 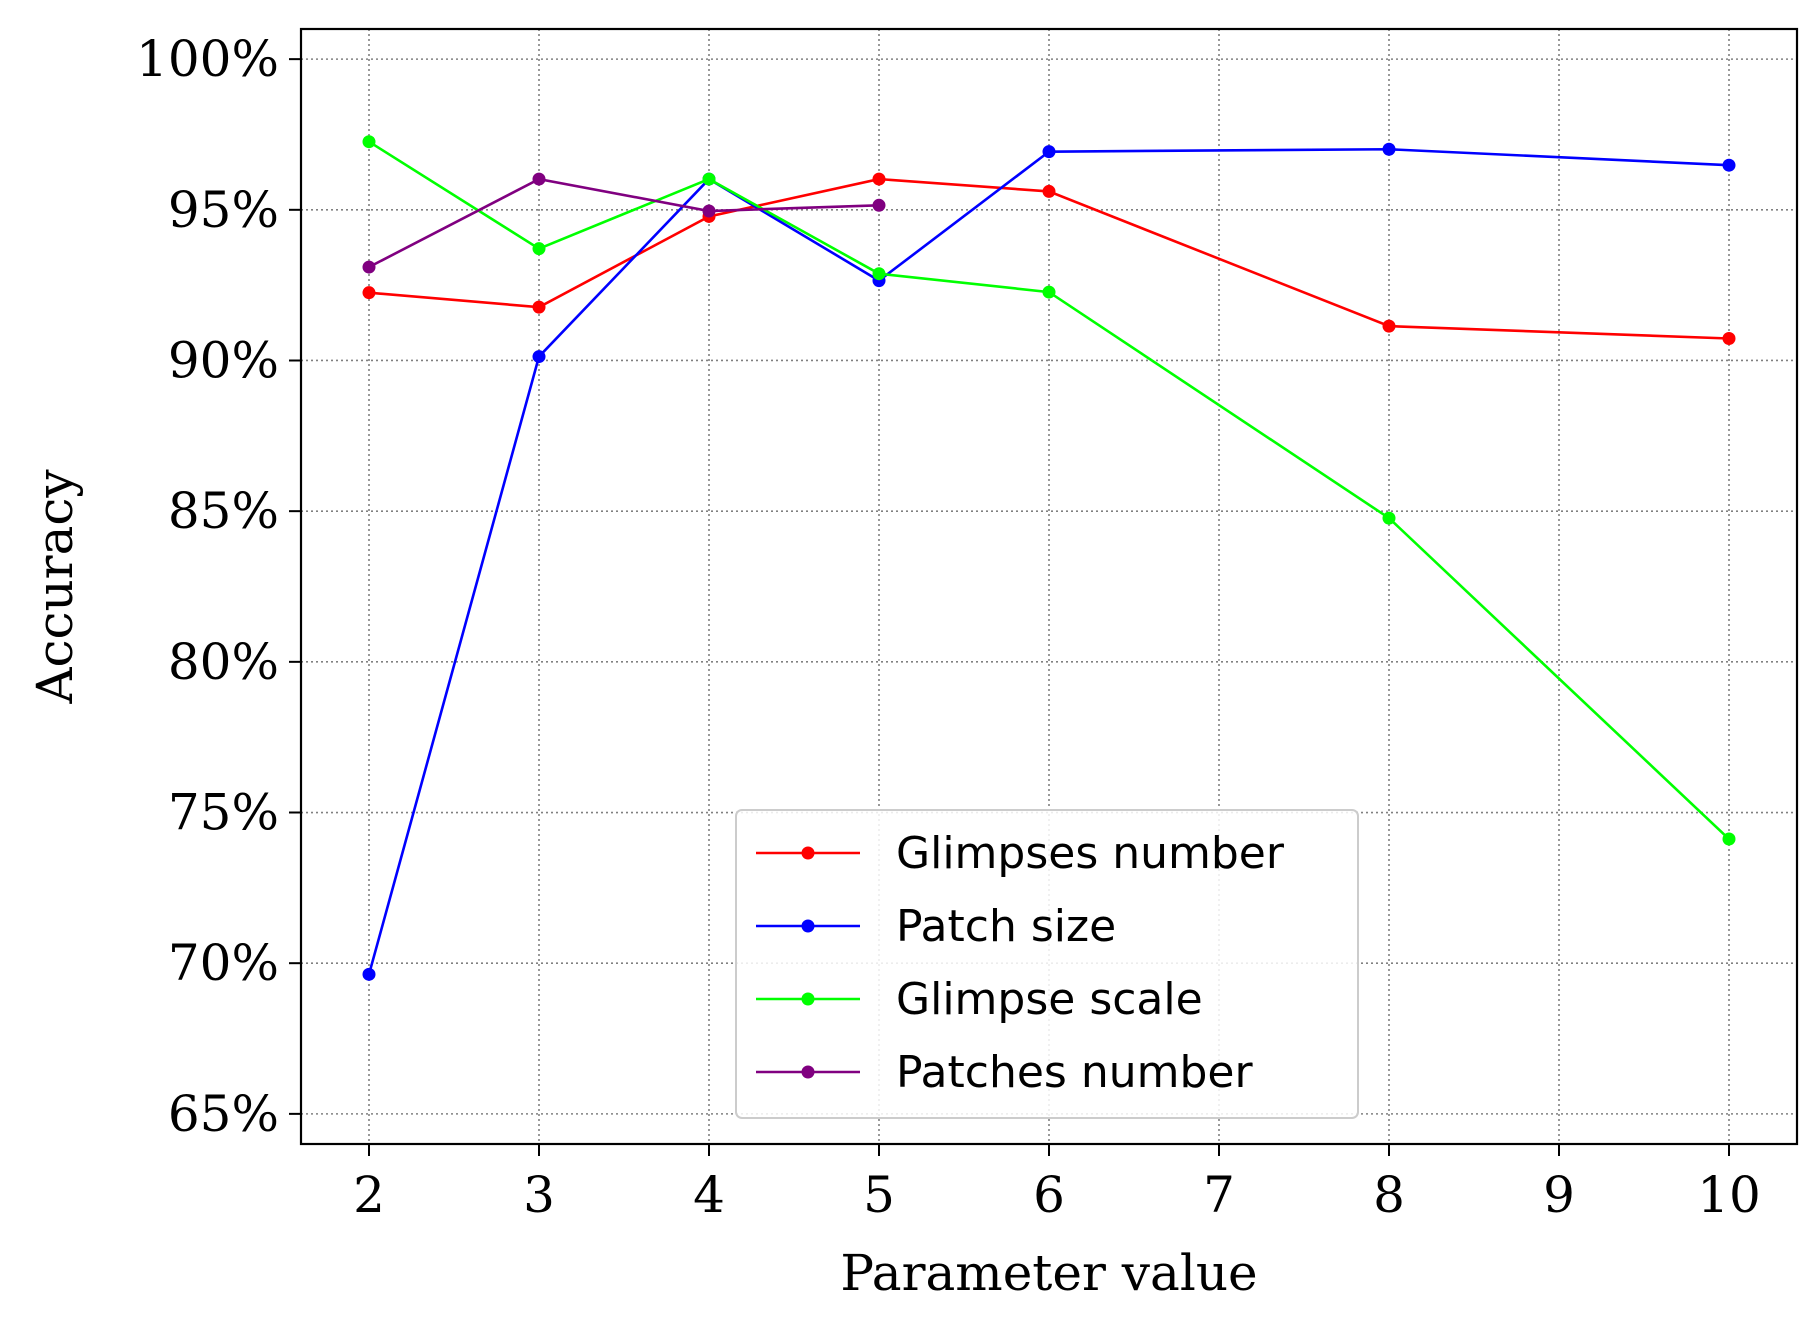 I want to click on y-tick-label: 90%, so click(x=223, y=360).